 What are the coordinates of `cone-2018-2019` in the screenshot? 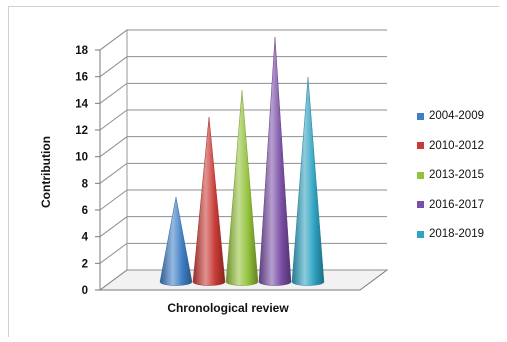 It's located at (308, 181).